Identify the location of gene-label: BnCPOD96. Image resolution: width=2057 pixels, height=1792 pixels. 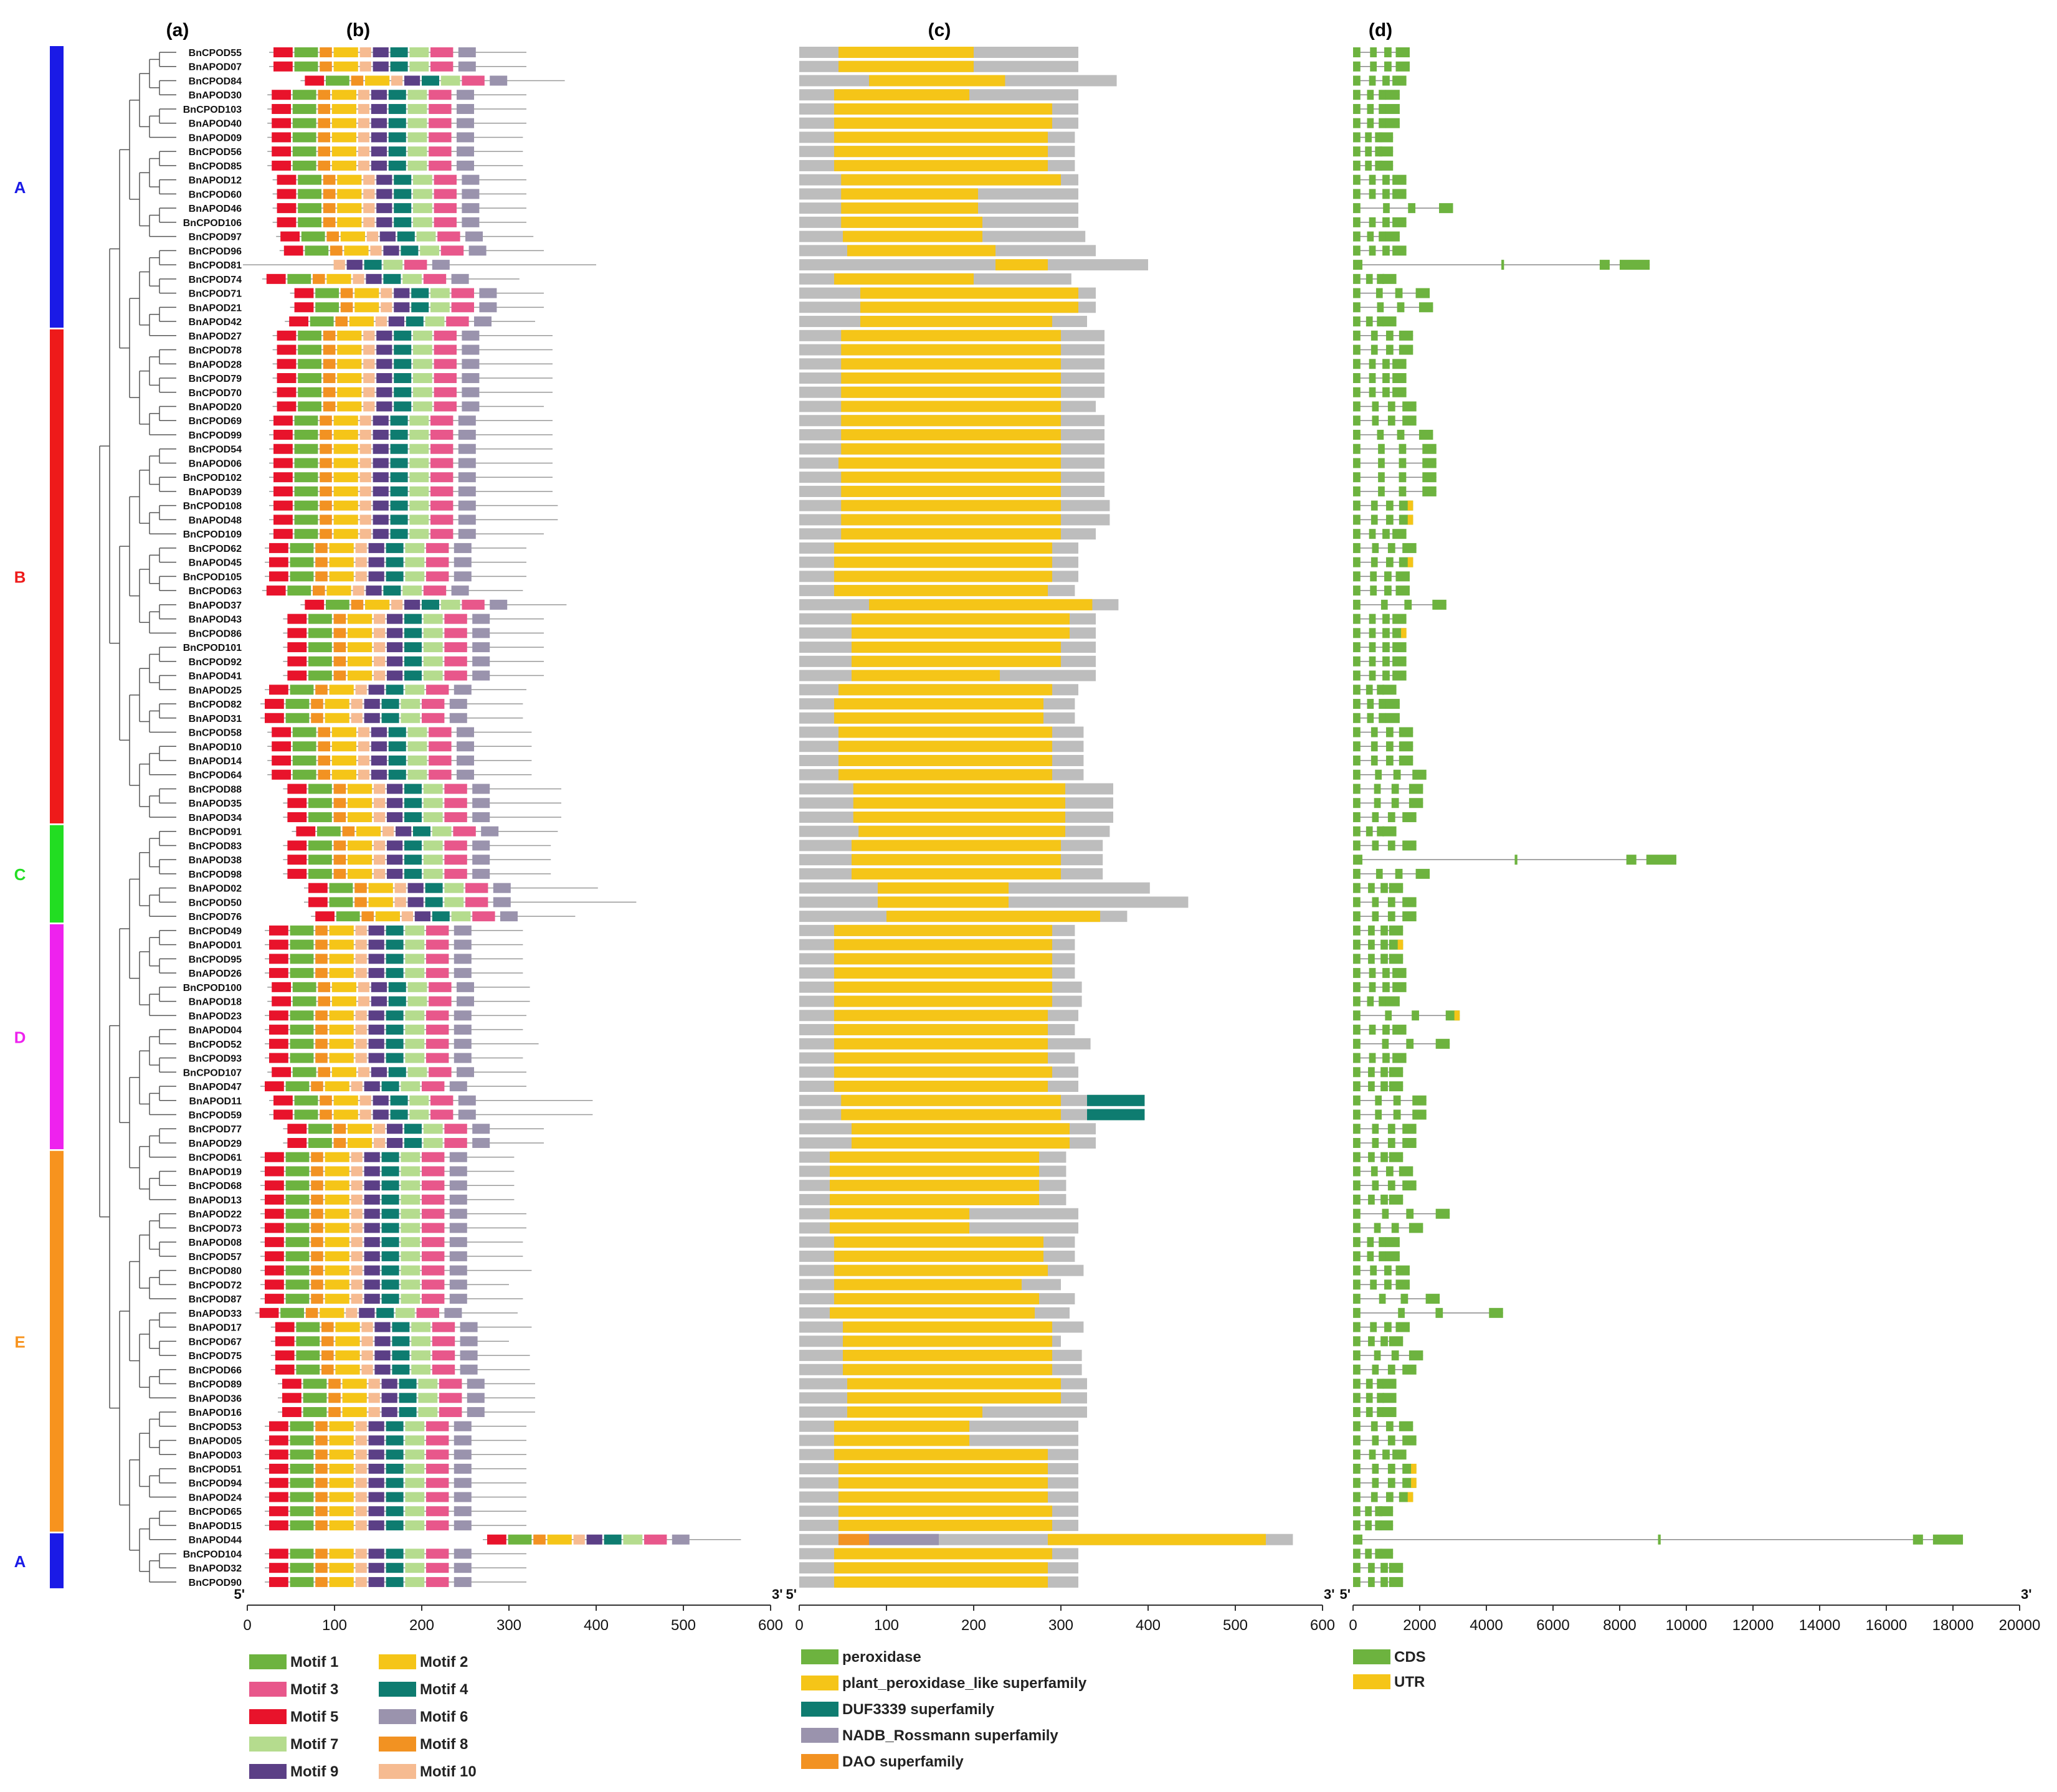
(215, 251).